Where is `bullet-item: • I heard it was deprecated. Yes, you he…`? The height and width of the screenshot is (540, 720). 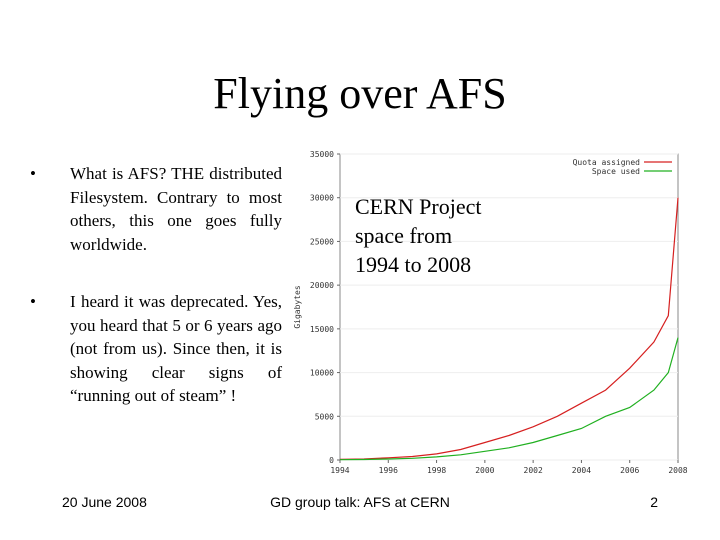
bullet-item: • I heard it was deprecated. Yes, you he… is located at coordinates (156, 349).